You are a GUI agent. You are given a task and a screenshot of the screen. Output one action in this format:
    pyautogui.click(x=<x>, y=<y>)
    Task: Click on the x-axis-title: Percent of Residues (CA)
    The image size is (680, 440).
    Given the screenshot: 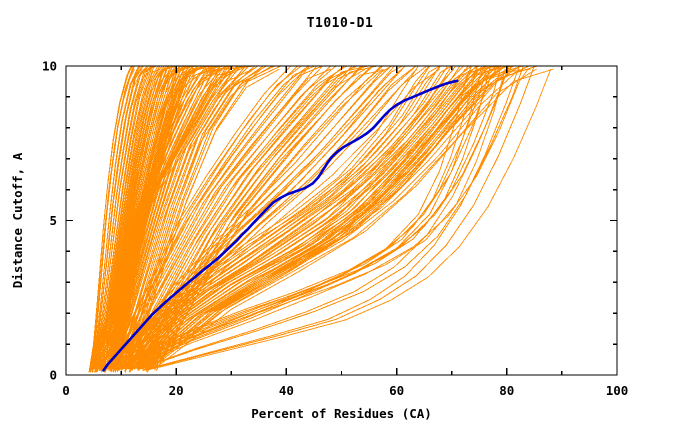 What is the action you would take?
    pyautogui.click(x=341, y=413)
    